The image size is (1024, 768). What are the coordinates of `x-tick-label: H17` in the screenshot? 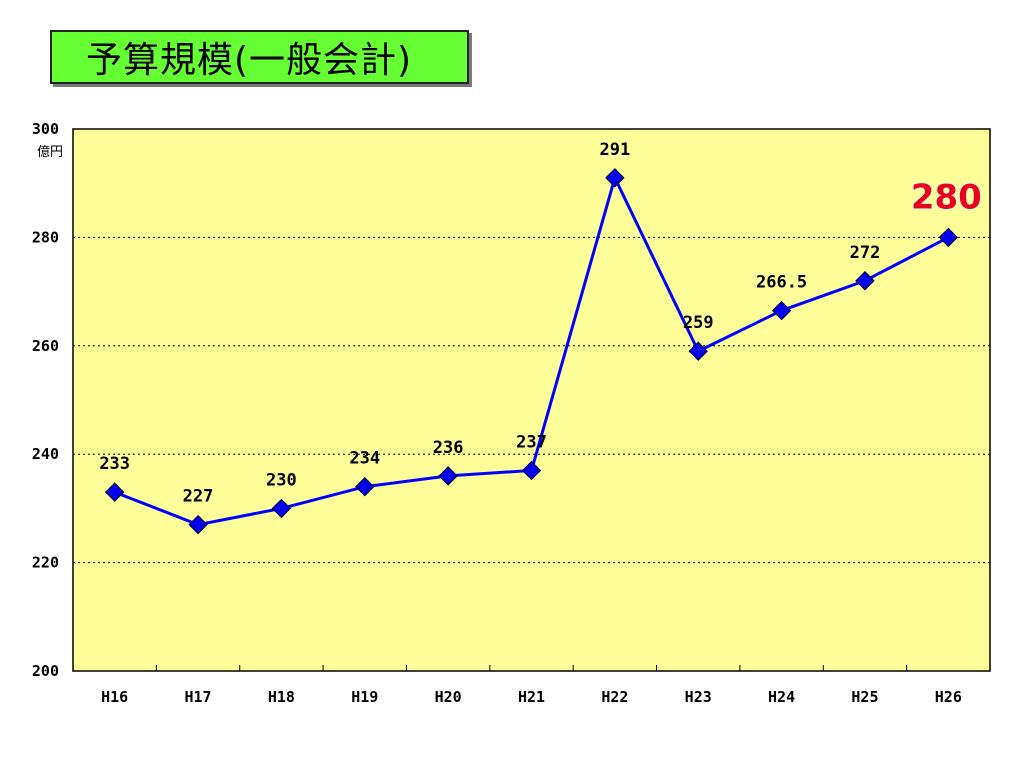 It's located at (197, 697).